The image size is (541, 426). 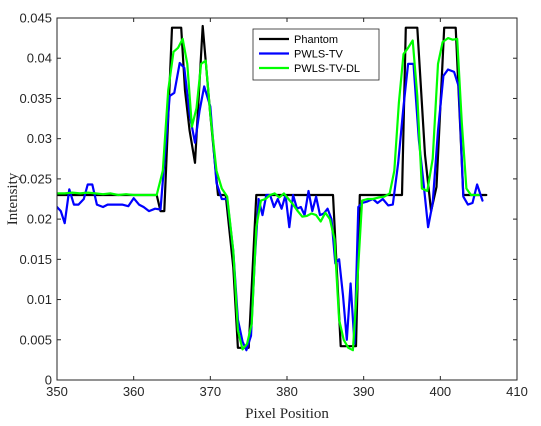 What do you see at coordinates (440, 391) in the screenshot?
I see `x-tick-label: 400` at bounding box center [440, 391].